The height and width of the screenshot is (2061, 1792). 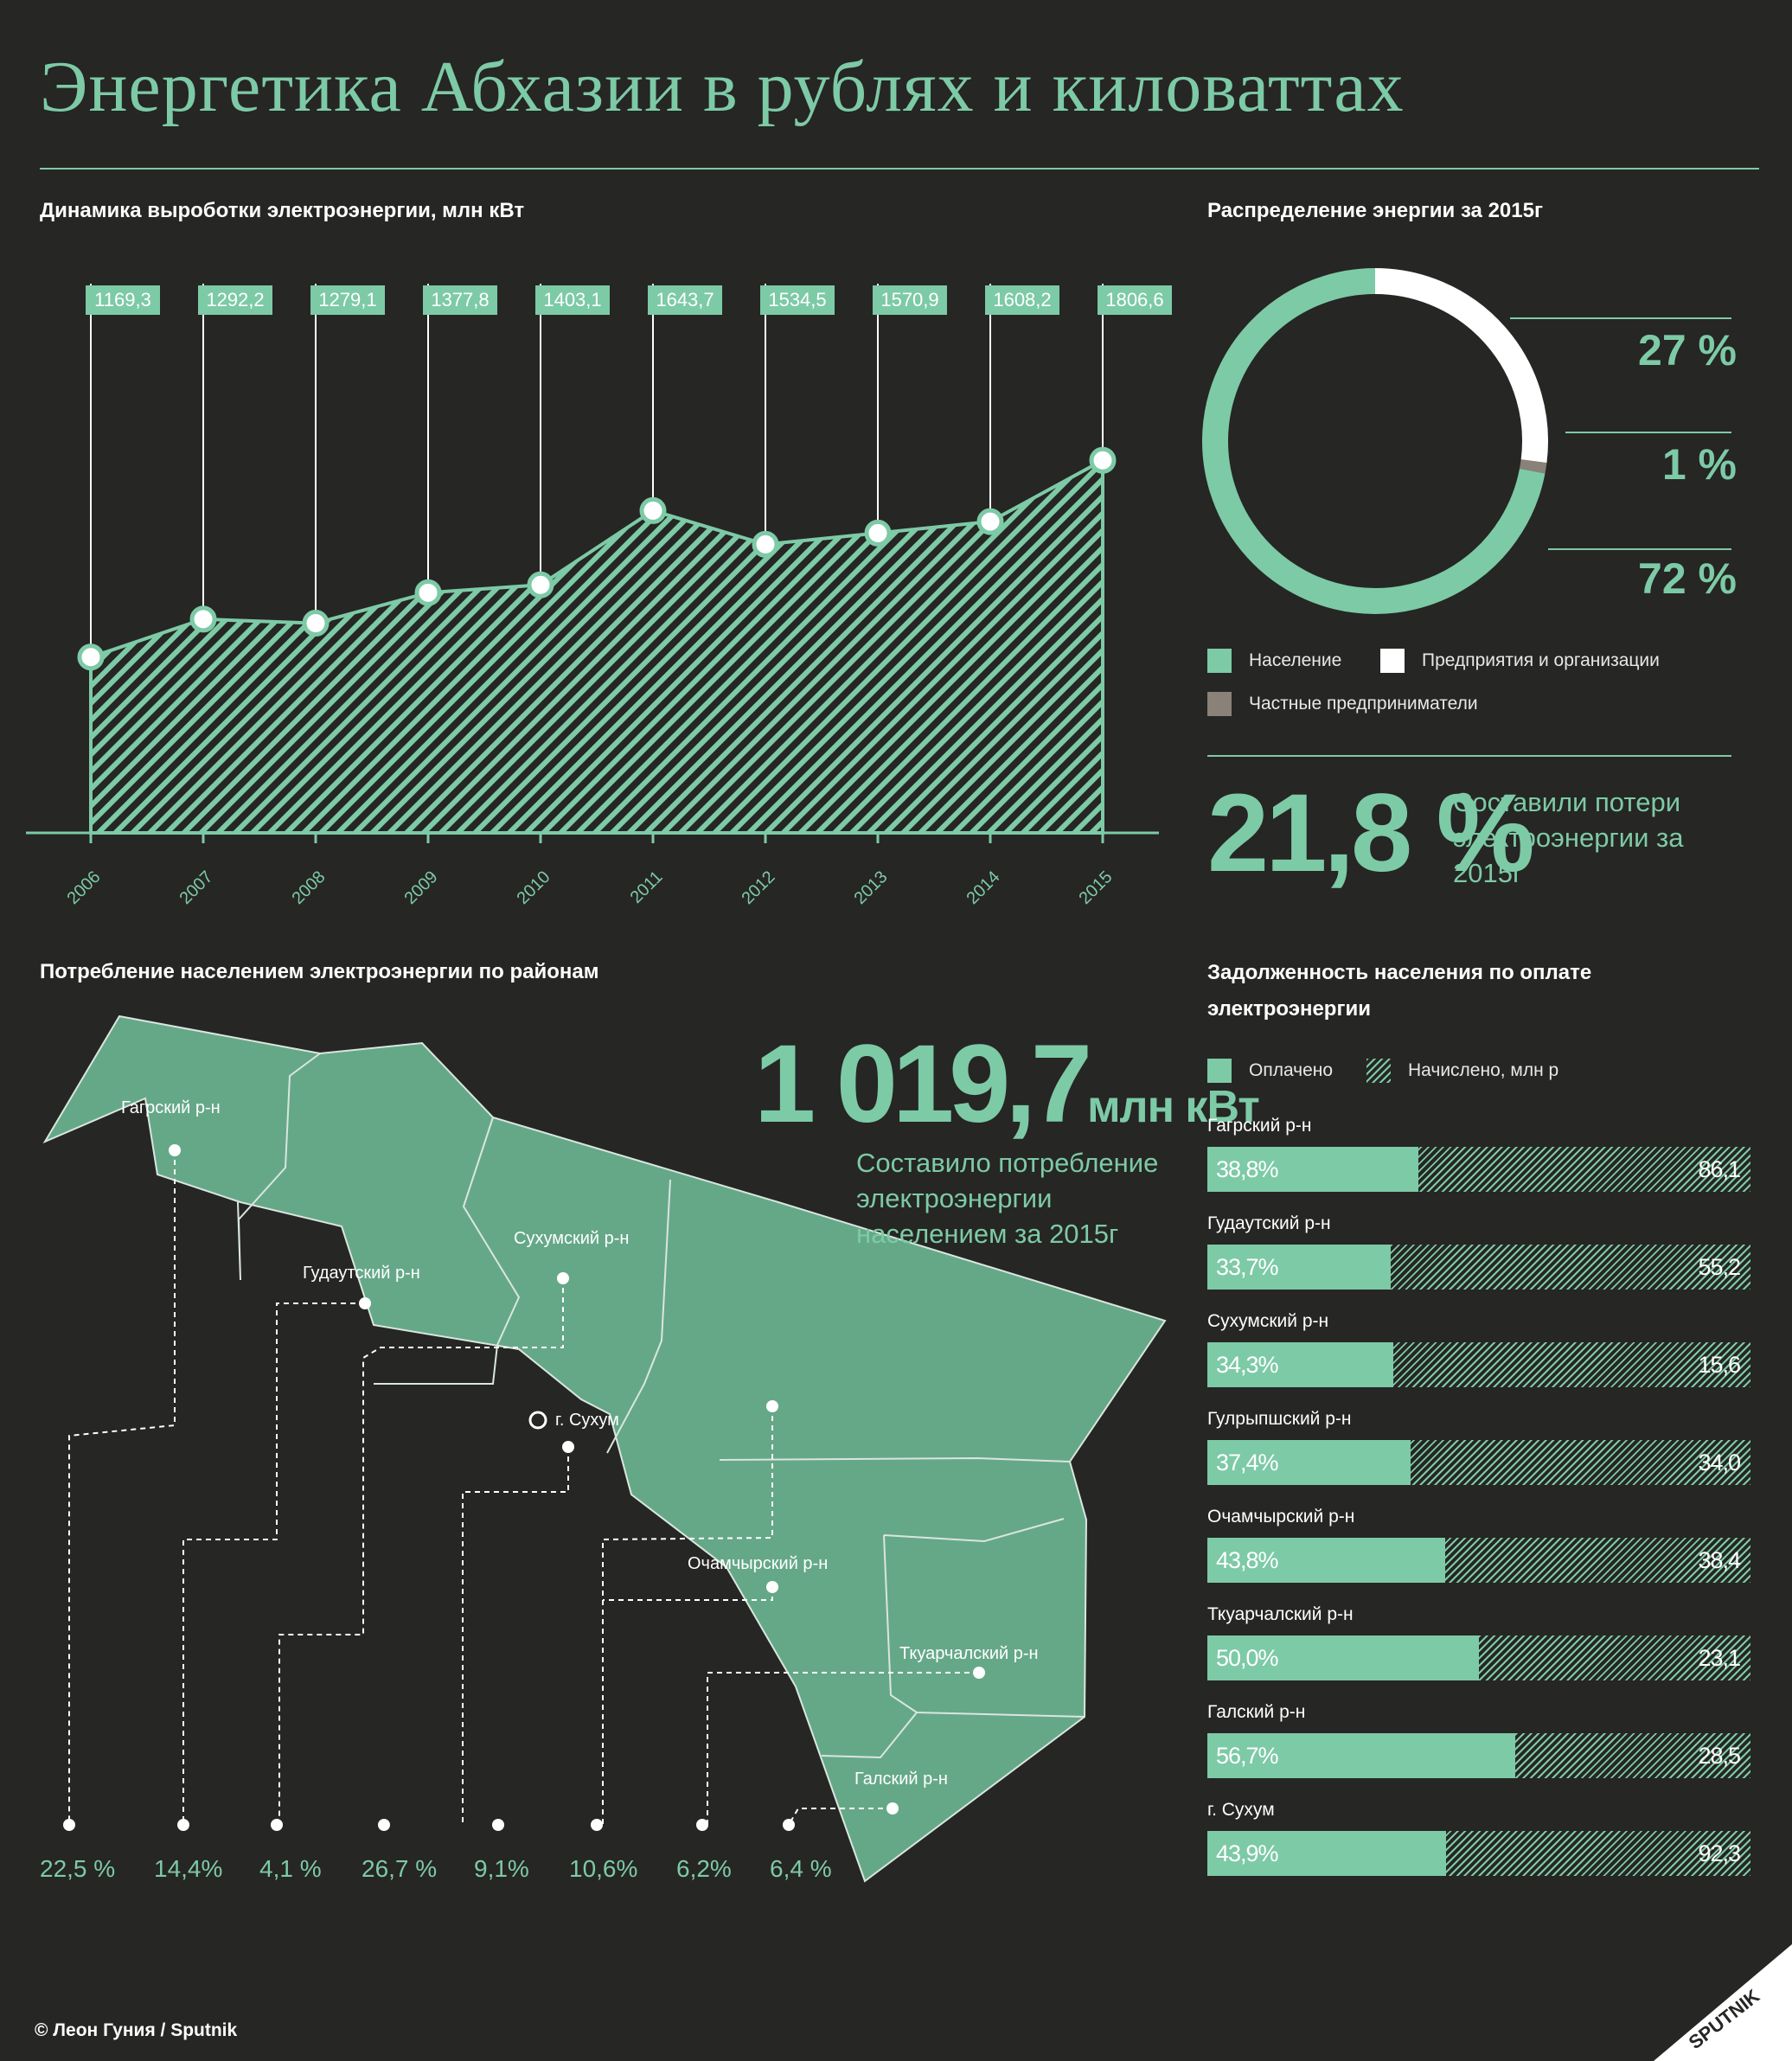 What do you see at coordinates (279, 1167) in the screenshot?
I see `border-gagra` at bounding box center [279, 1167].